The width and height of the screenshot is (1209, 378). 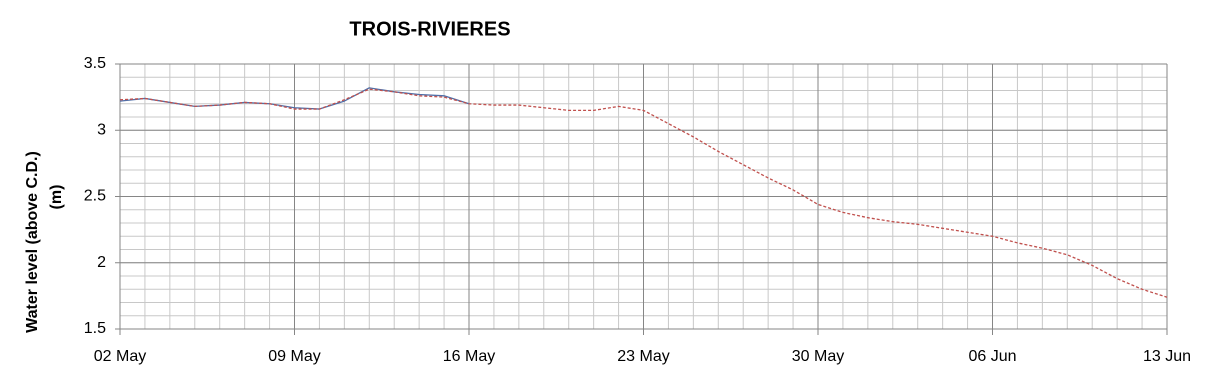 I want to click on y-tick-label: 2.5, so click(x=95, y=196).